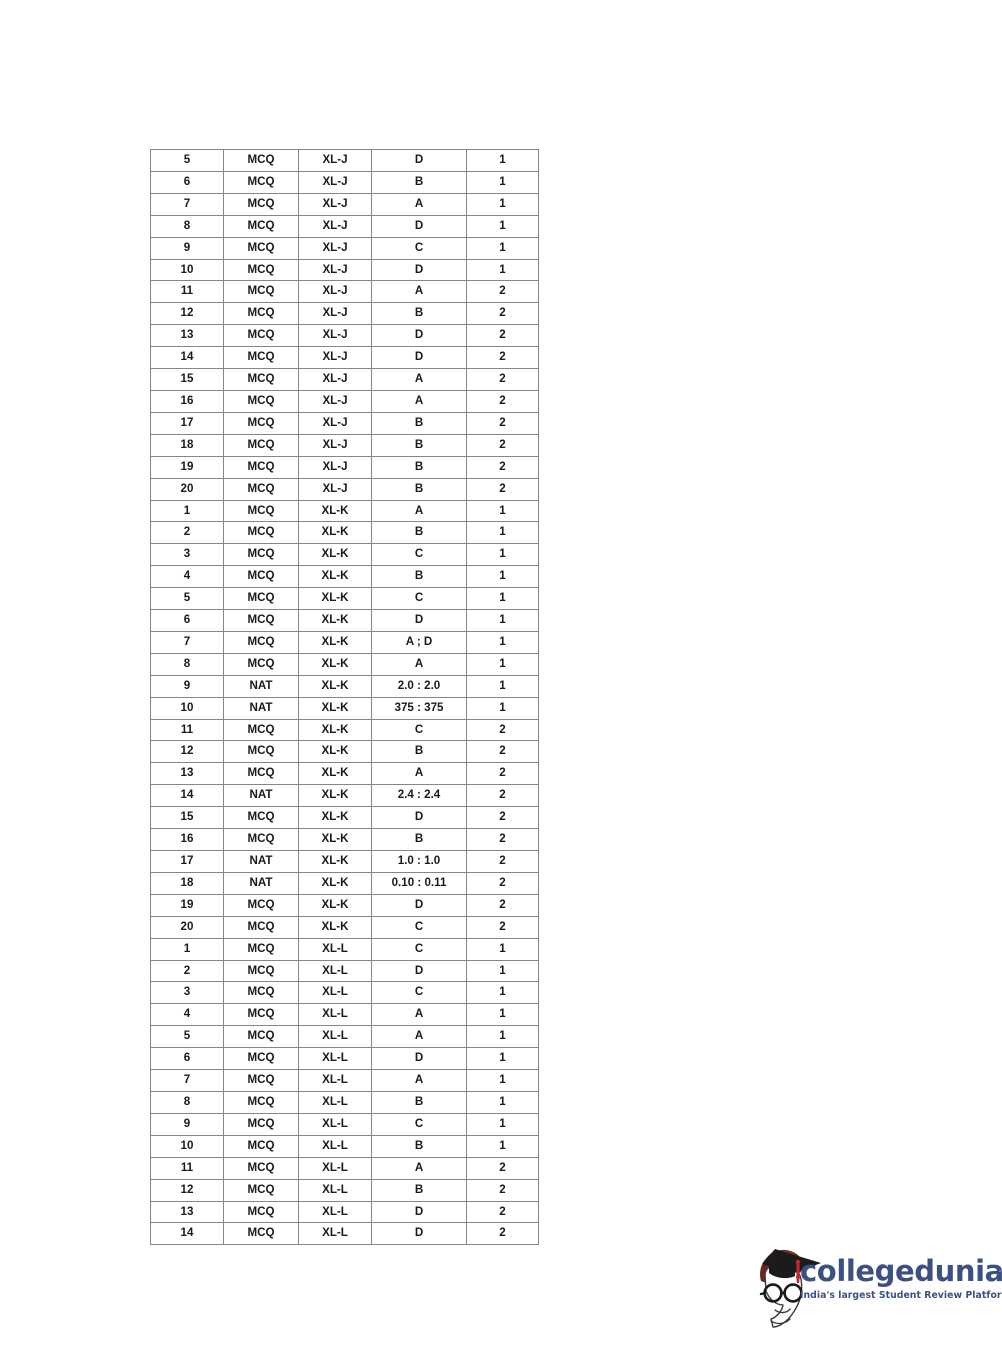 This screenshot has width=1002, height=1356. What do you see at coordinates (344, 686) in the screenshot?
I see `table-row: 9 NAT XL-K 2.0 : 2.0 1` at bounding box center [344, 686].